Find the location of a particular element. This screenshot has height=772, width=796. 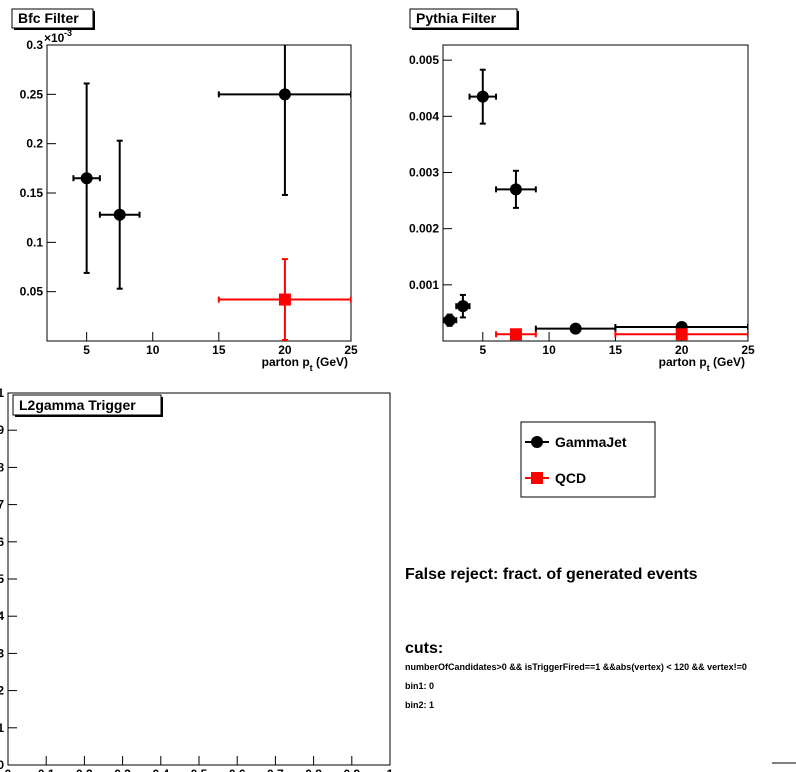

legend-label: QCD is located at coordinates (570, 478).